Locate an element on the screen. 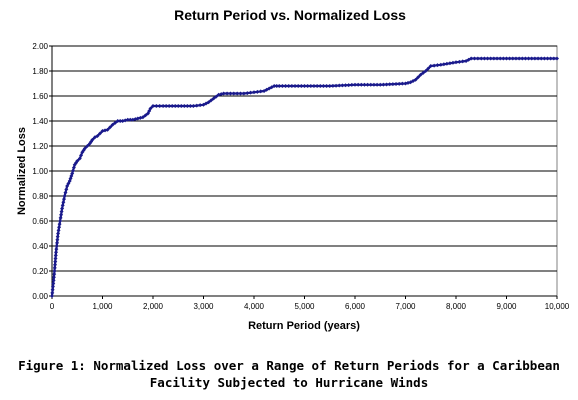  x-tick-label: 6,000 is located at coordinates (355, 306).